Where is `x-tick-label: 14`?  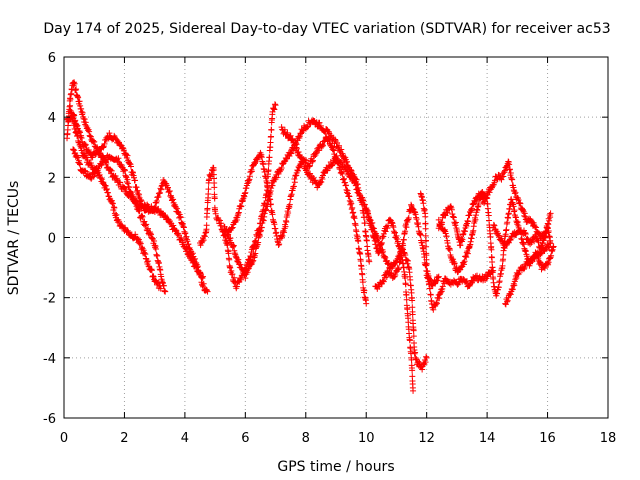
x-tick-label: 14 is located at coordinates (487, 438).